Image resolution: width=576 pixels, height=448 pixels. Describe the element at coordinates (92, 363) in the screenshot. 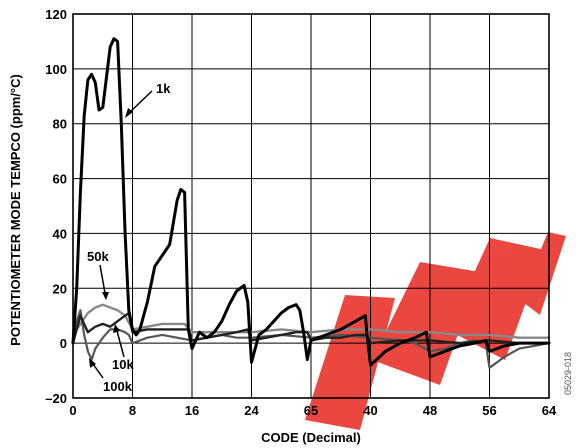

I see `label-100k-arrowhead` at that location.